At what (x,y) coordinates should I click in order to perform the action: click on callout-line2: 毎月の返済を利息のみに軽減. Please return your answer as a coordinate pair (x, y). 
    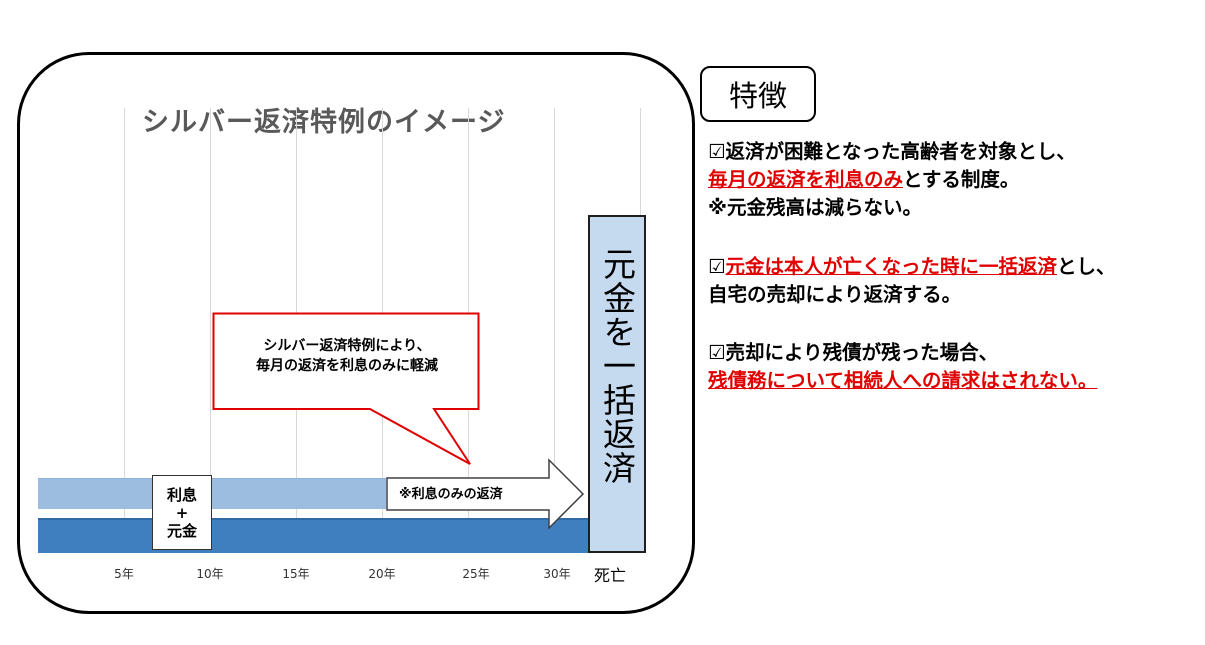
    Looking at the image, I should click on (347, 366).